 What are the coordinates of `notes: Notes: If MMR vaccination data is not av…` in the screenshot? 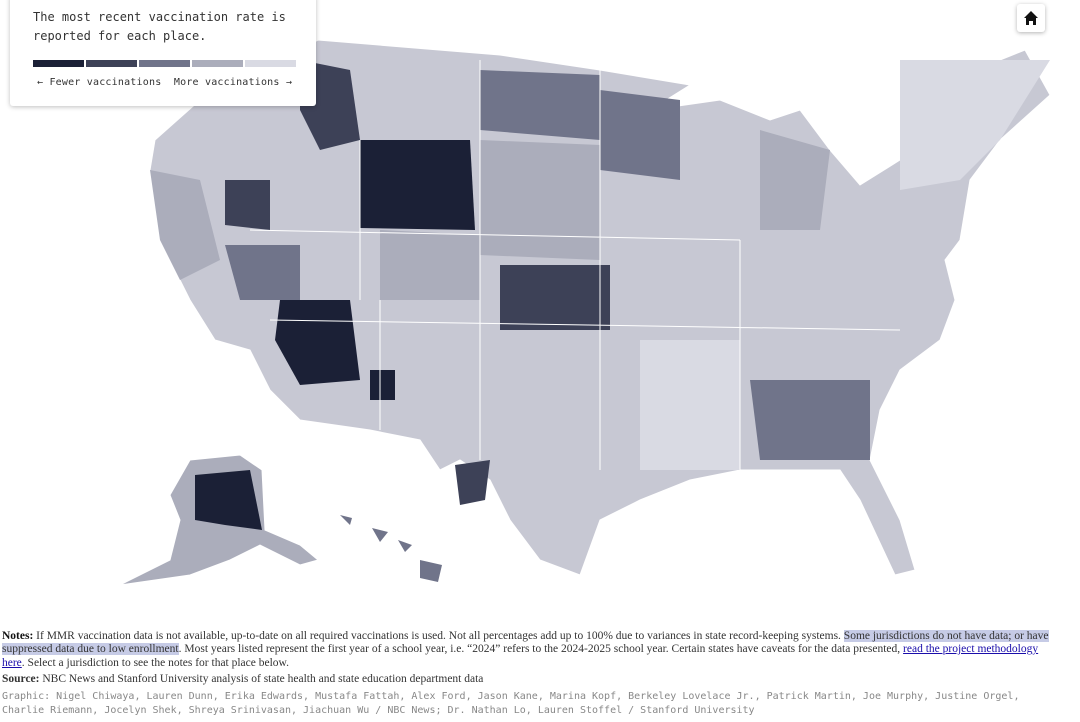 It's located at (528, 650).